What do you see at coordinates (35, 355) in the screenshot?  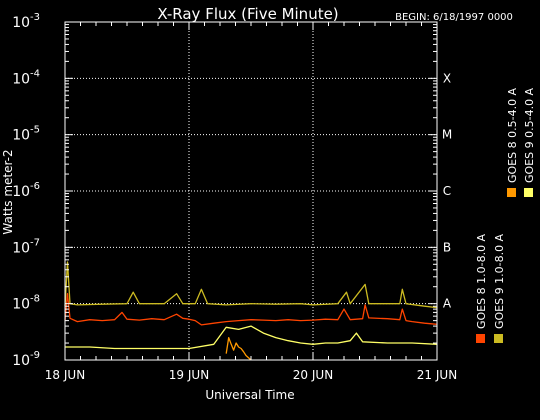 I see `y-tick-exponent: -9` at bounding box center [35, 355].